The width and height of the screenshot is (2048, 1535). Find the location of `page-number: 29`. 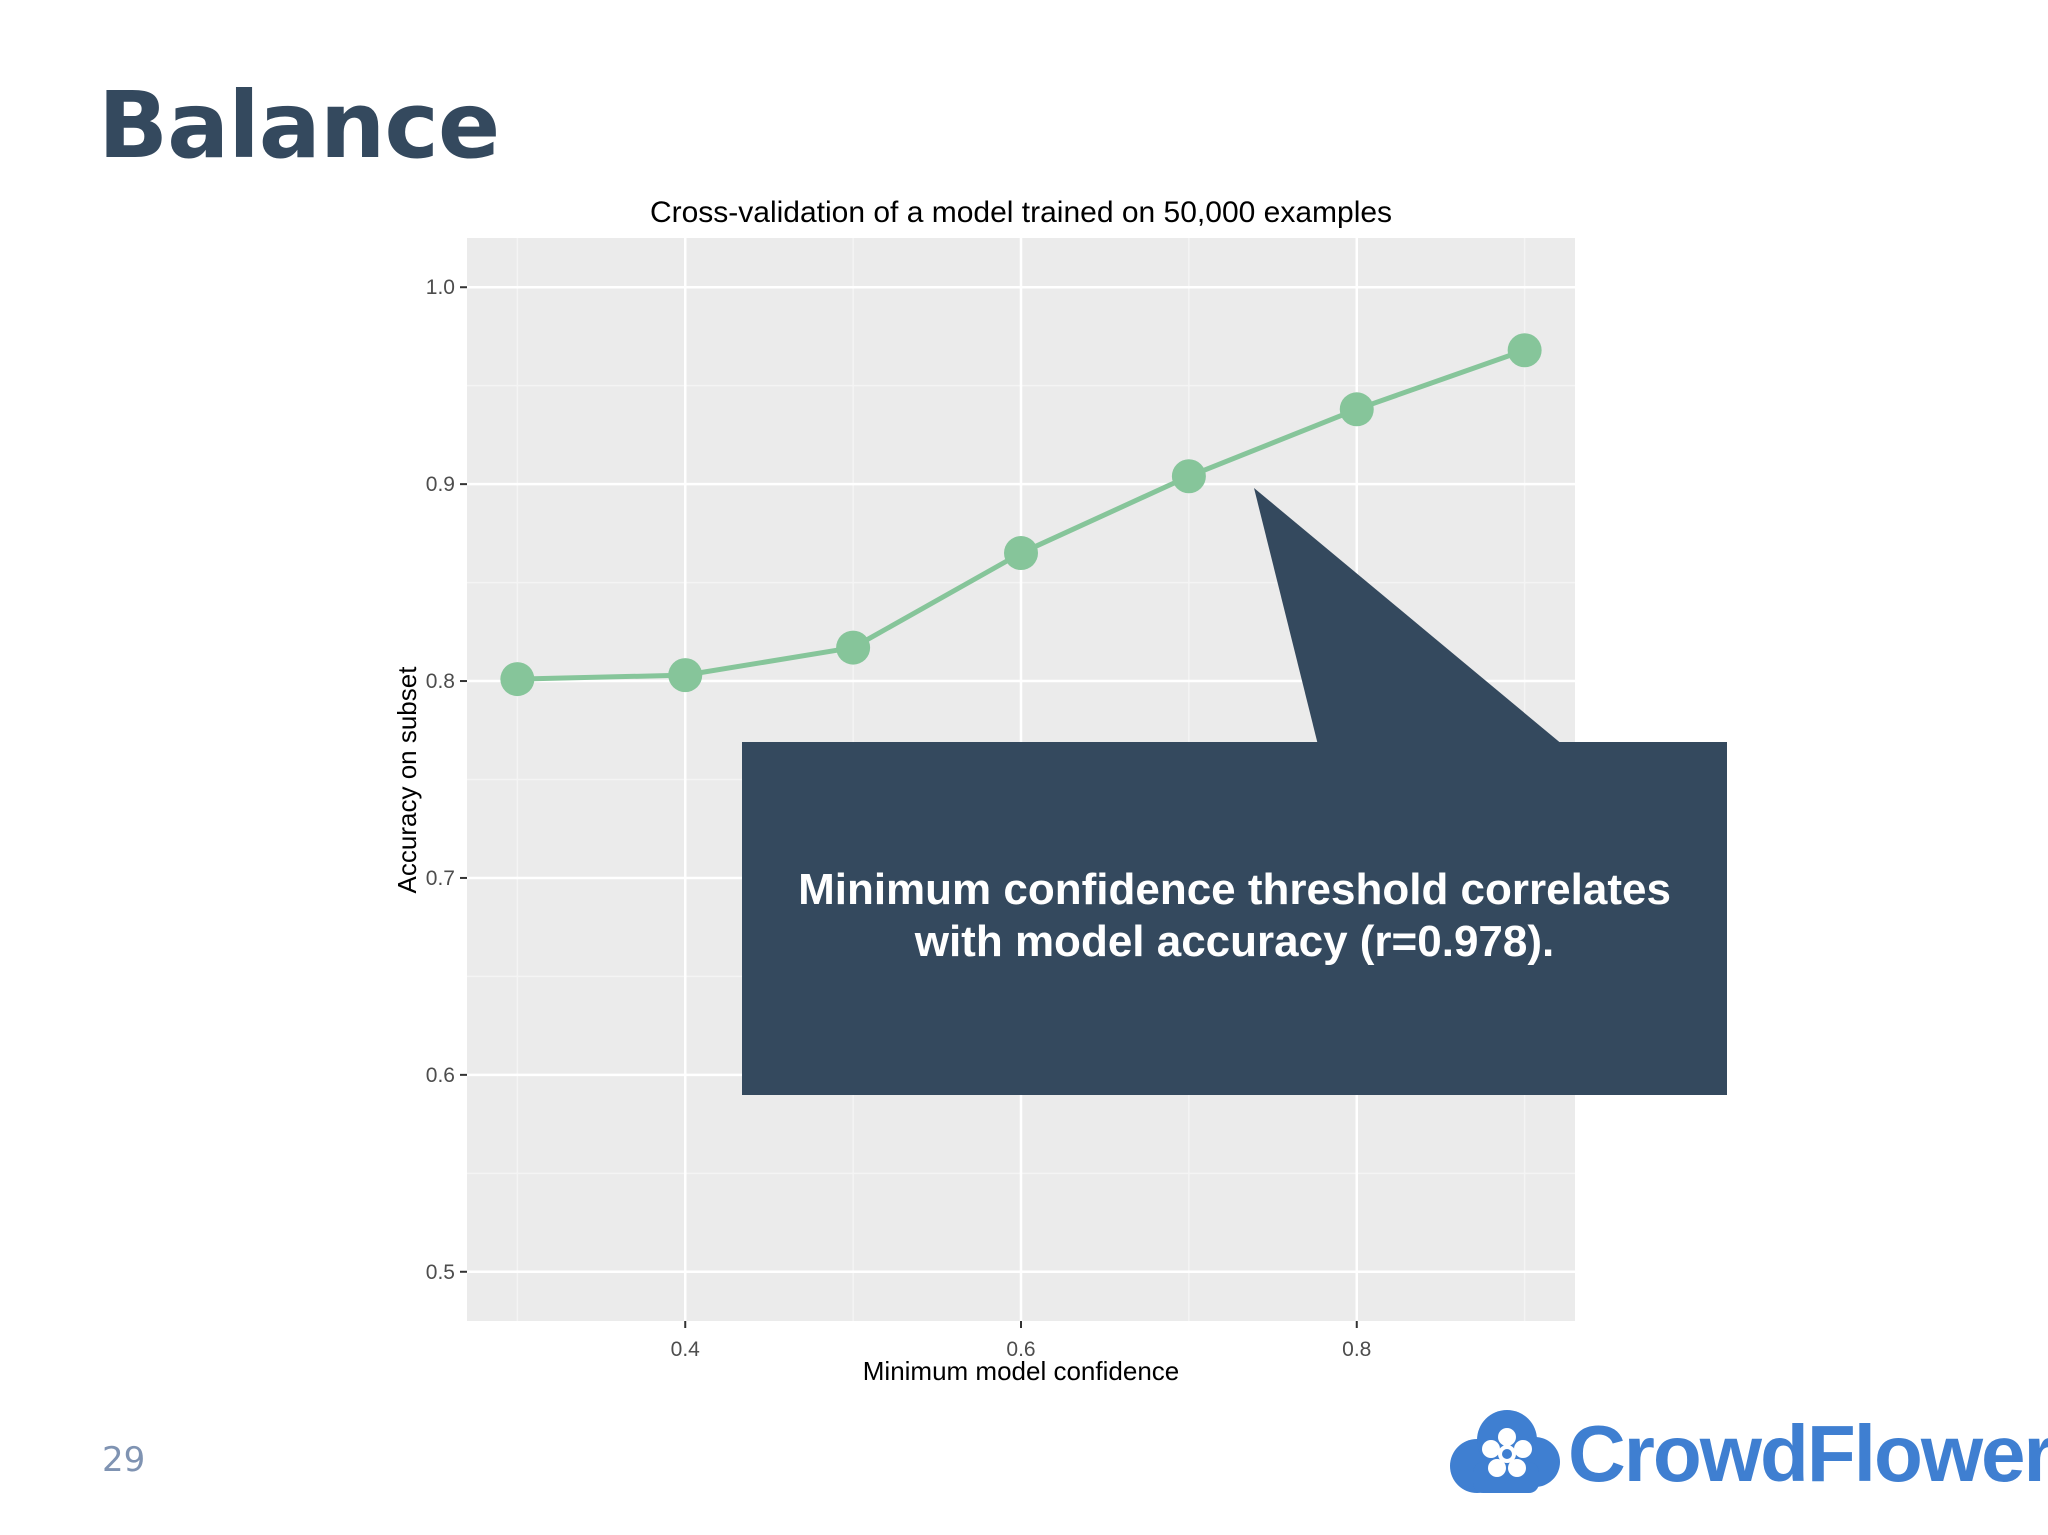

page-number: 29 is located at coordinates (124, 1460).